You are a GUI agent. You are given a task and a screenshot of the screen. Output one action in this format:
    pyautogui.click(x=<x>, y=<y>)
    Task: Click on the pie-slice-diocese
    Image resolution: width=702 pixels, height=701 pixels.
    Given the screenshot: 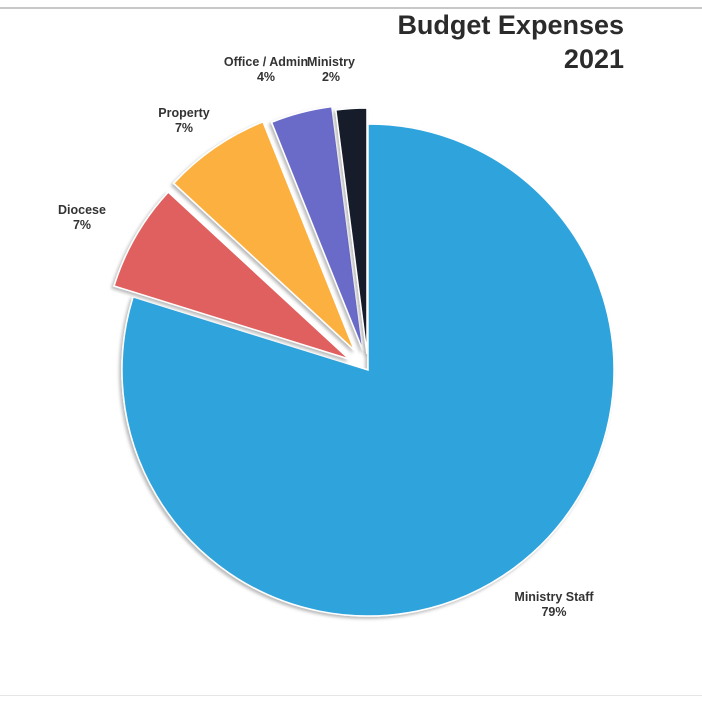 What is the action you would take?
    pyautogui.click(x=231, y=275)
    